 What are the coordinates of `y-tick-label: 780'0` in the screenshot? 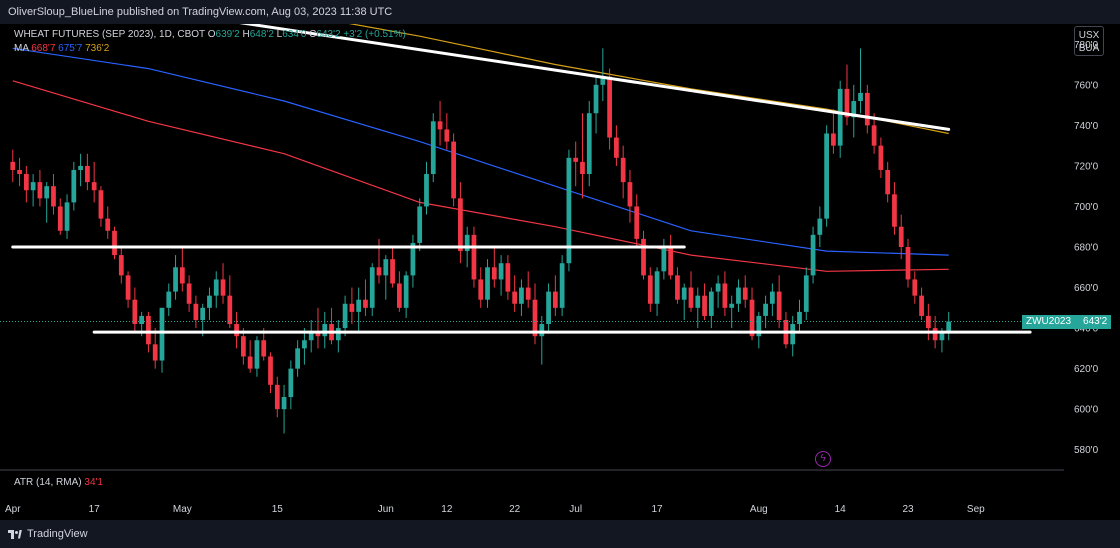 It's located at (1086, 45).